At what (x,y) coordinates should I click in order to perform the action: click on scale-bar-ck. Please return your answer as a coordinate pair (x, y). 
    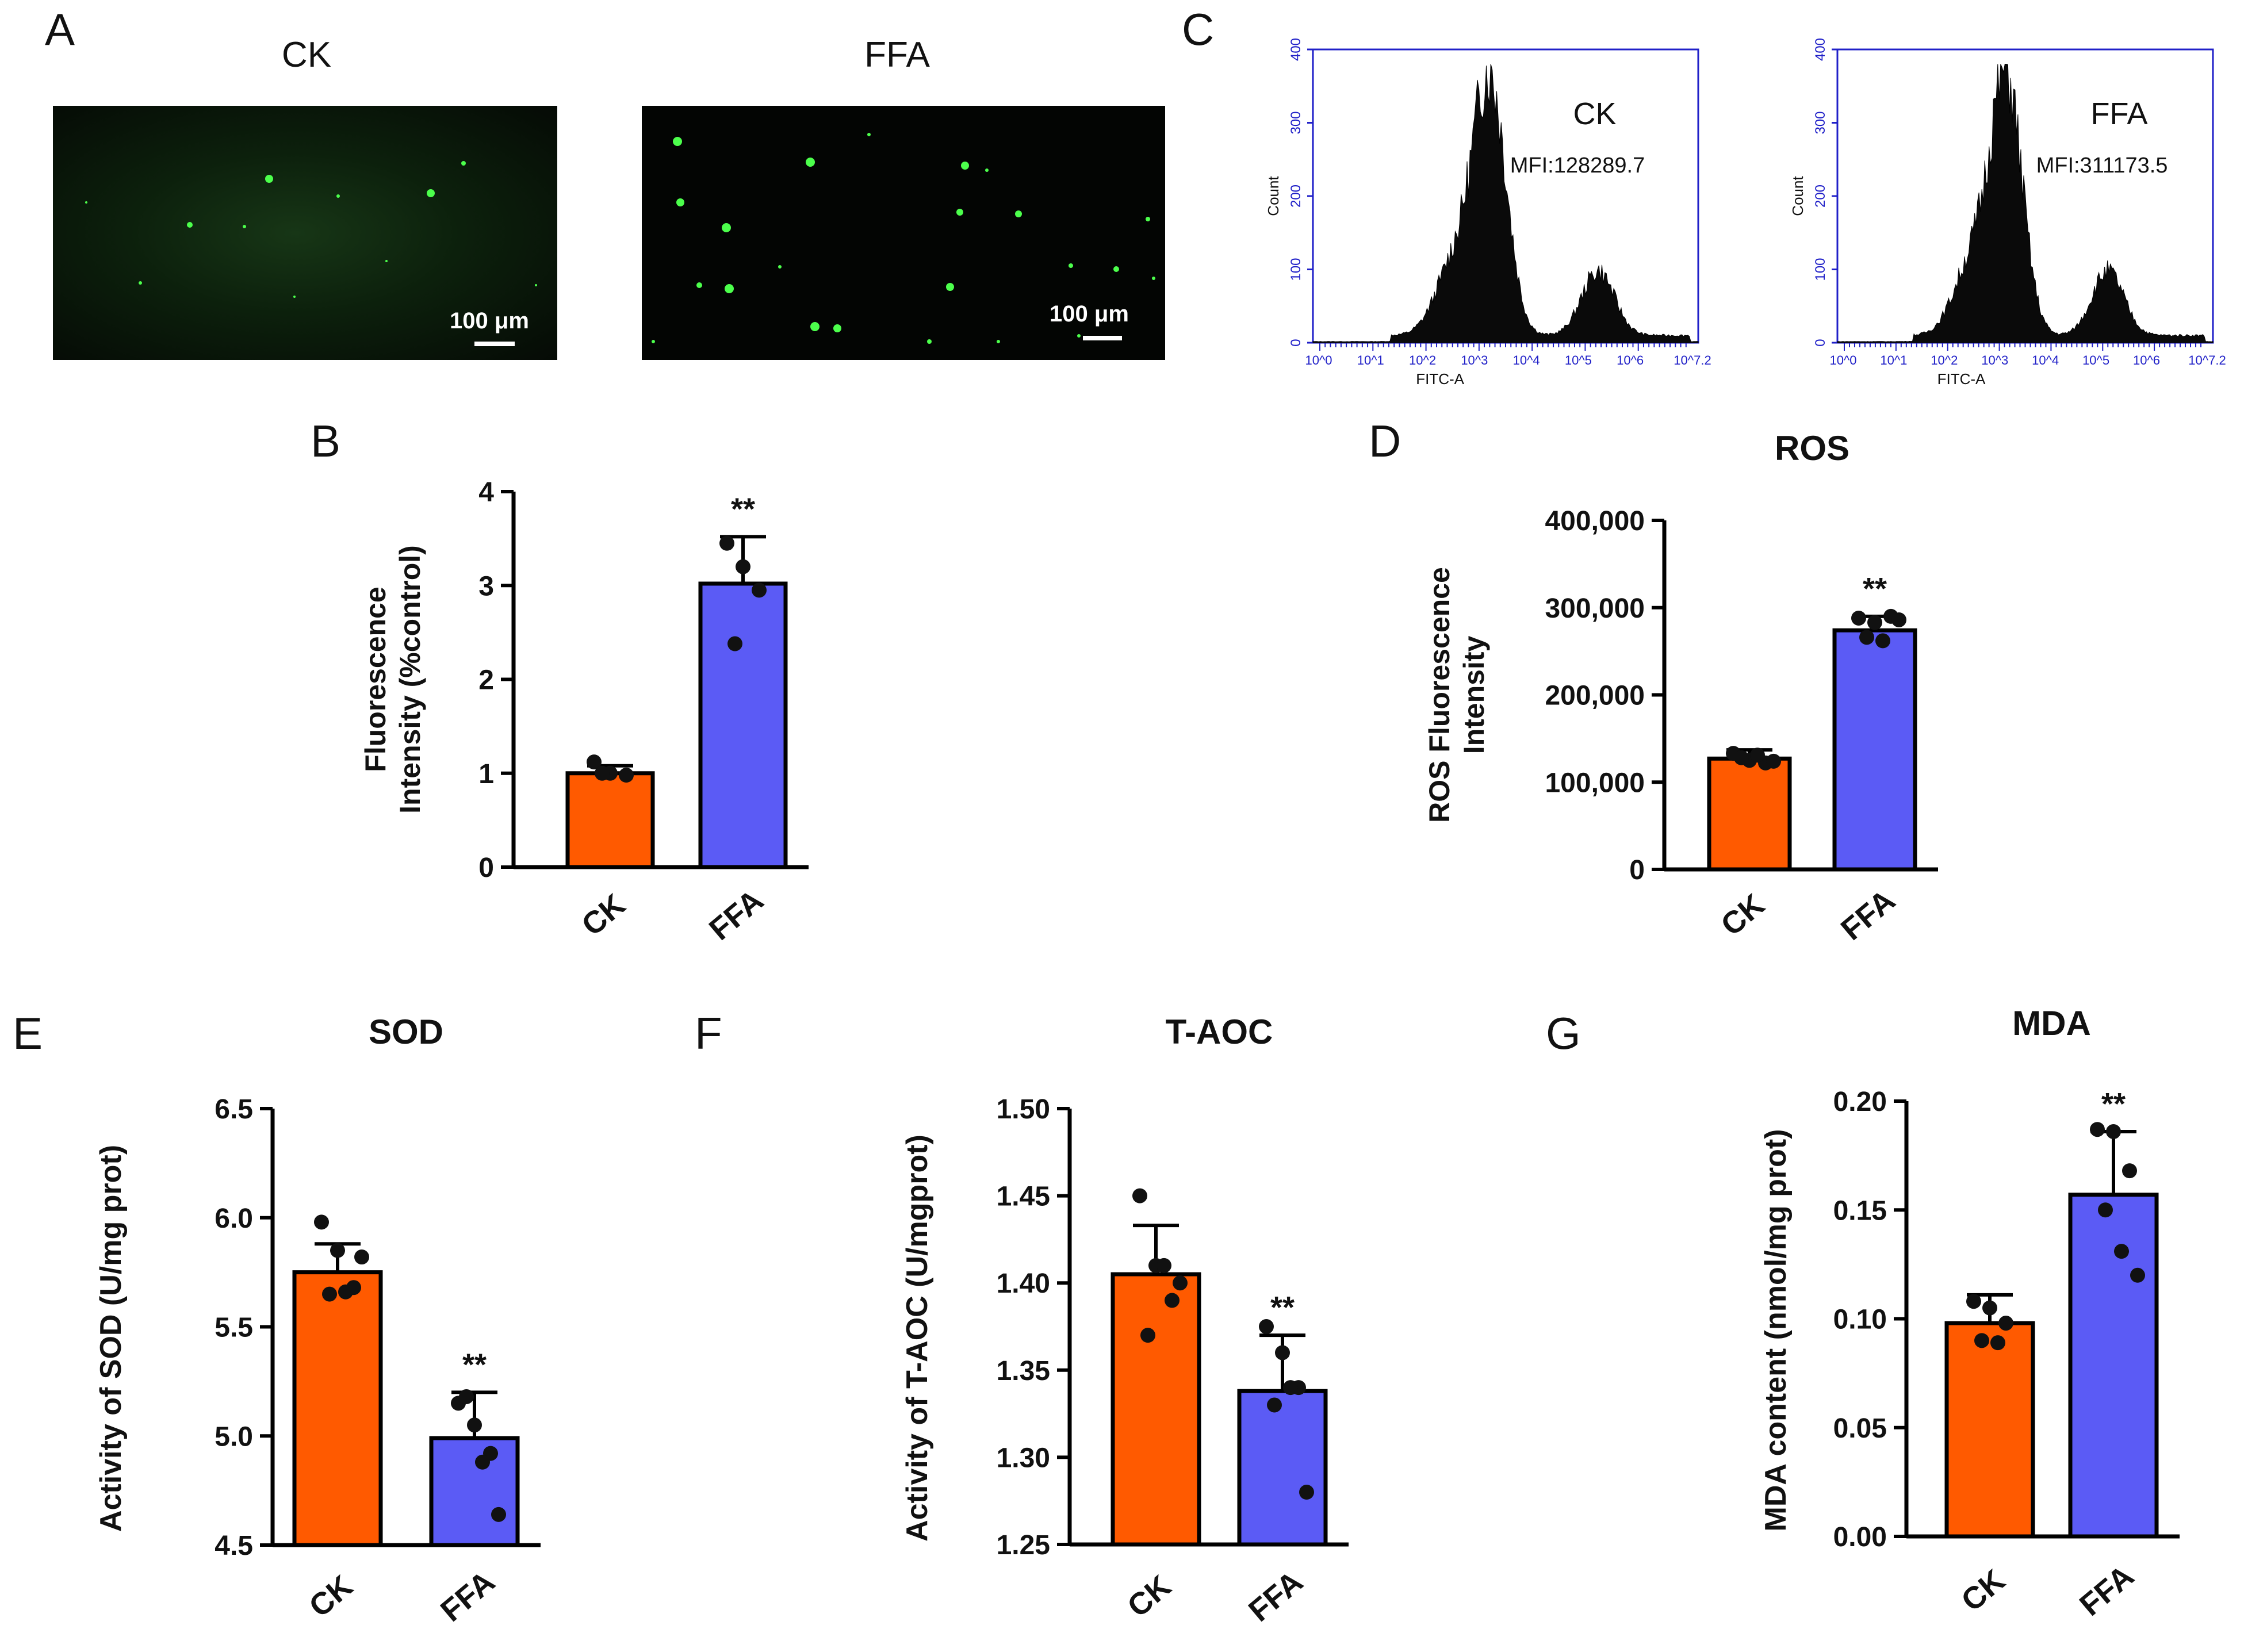
    Looking at the image, I should click on (494, 344).